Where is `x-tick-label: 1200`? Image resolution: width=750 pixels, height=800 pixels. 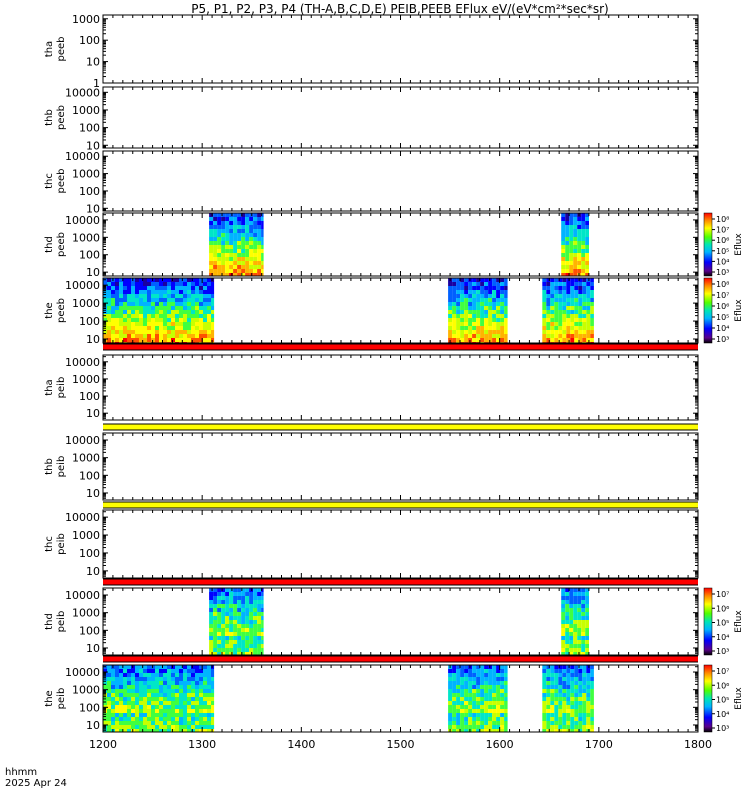
x-tick-label: 1200 is located at coordinates (103, 744).